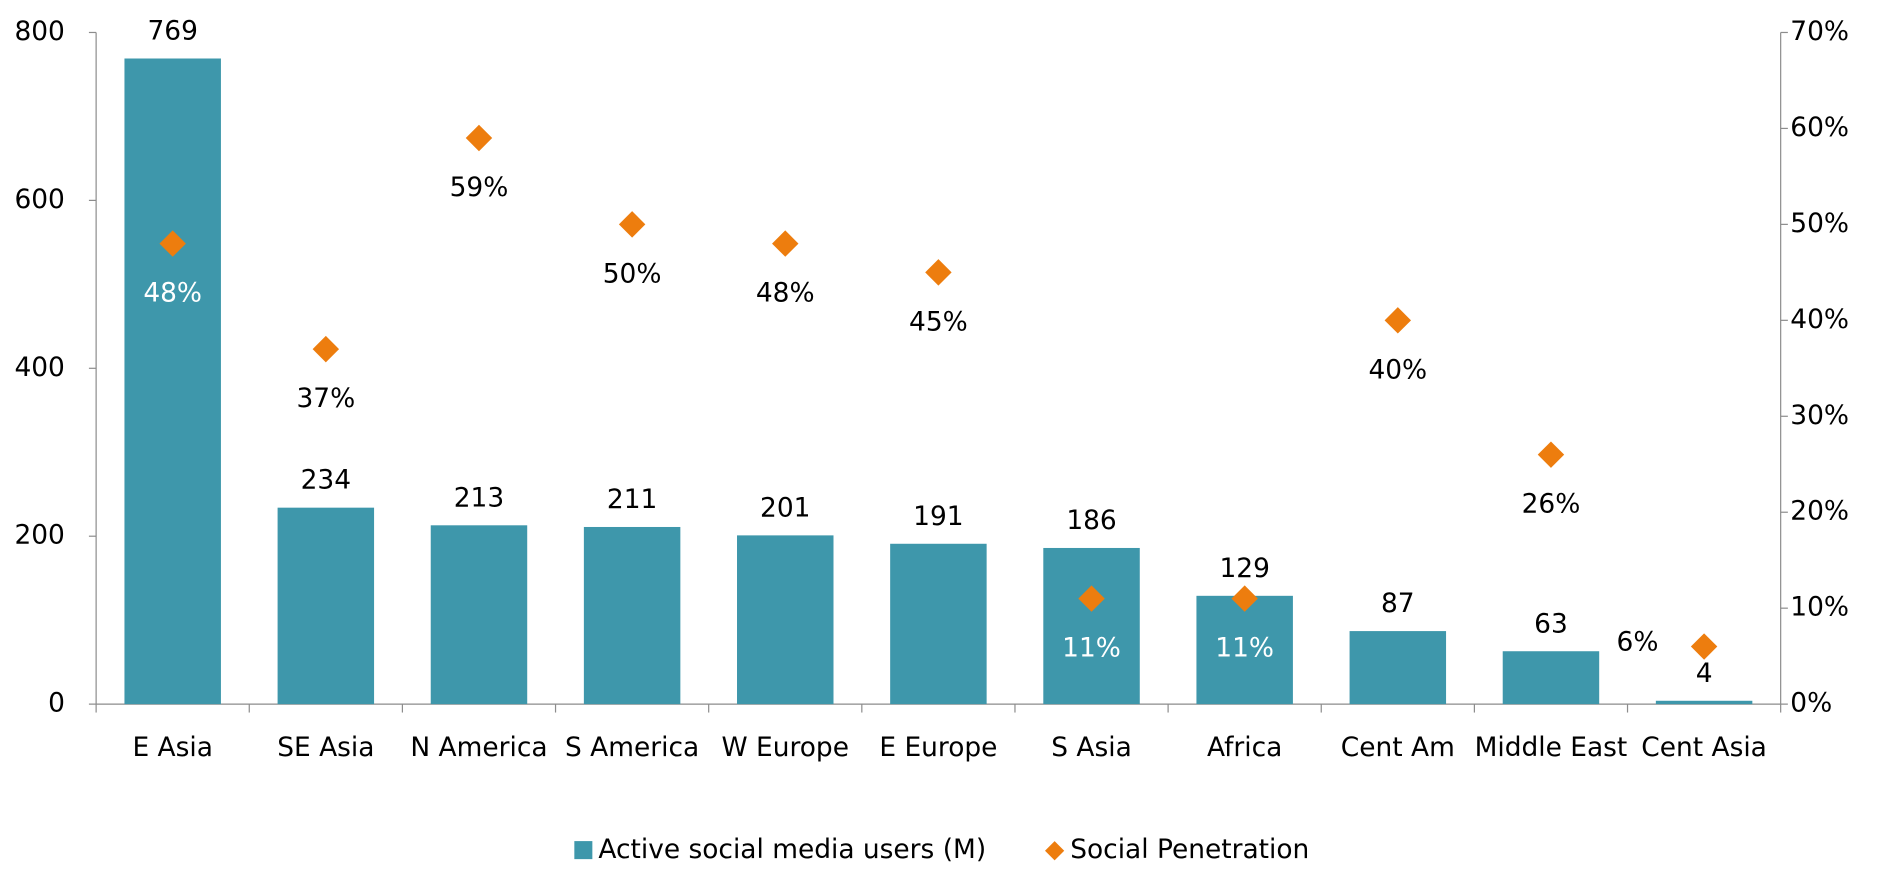  I want to click on bar-value-label: 211, so click(632, 499).